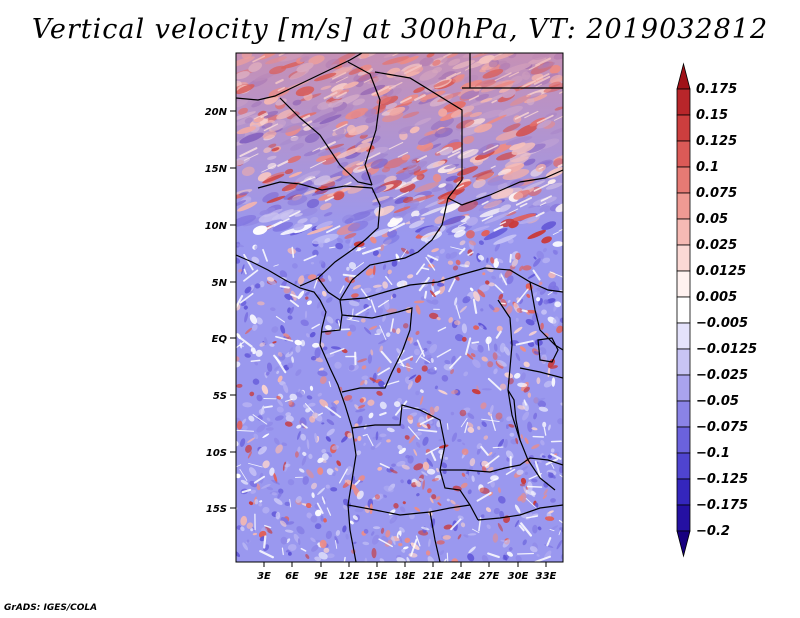 The image size is (800, 618). I want to click on west-coastline, so click(296, 408).